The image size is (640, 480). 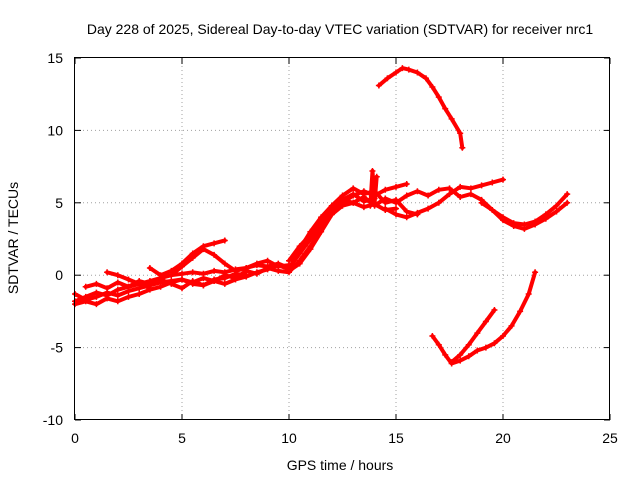 What do you see at coordinates (503, 438) in the screenshot?
I see `x-tick-label: 20` at bounding box center [503, 438].